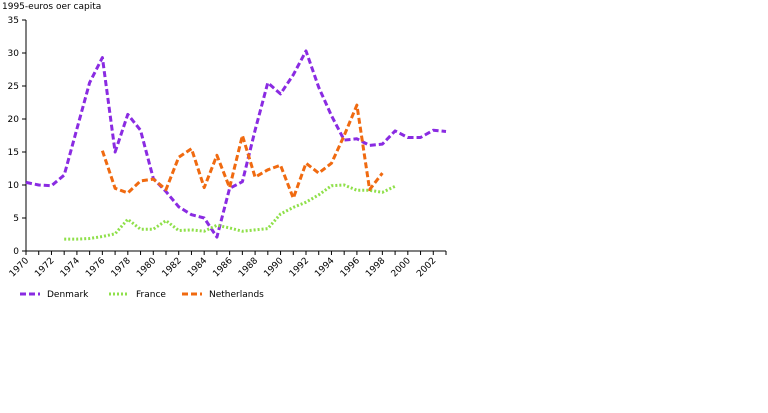  What do you see at coordinates (70, 267) in the screenshot?
I see `x-tick-label: 1974` at bounding box center [70, 267].